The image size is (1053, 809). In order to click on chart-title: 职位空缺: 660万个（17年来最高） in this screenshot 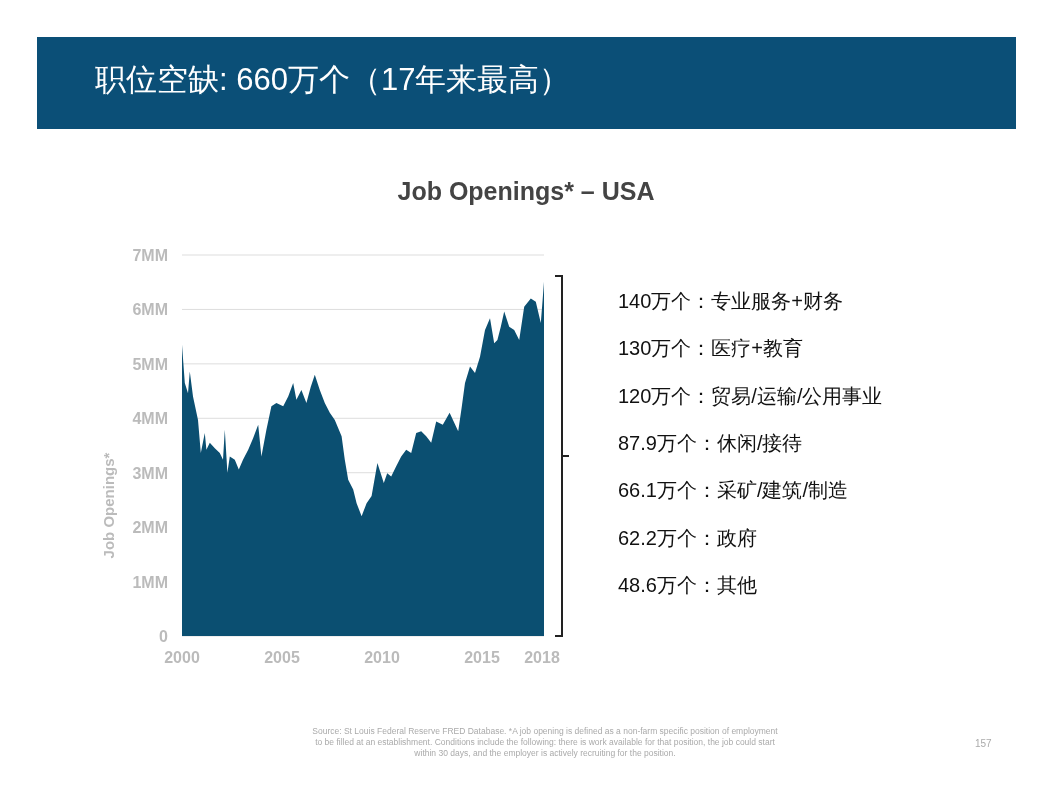, I will do `click(333, 80)`.